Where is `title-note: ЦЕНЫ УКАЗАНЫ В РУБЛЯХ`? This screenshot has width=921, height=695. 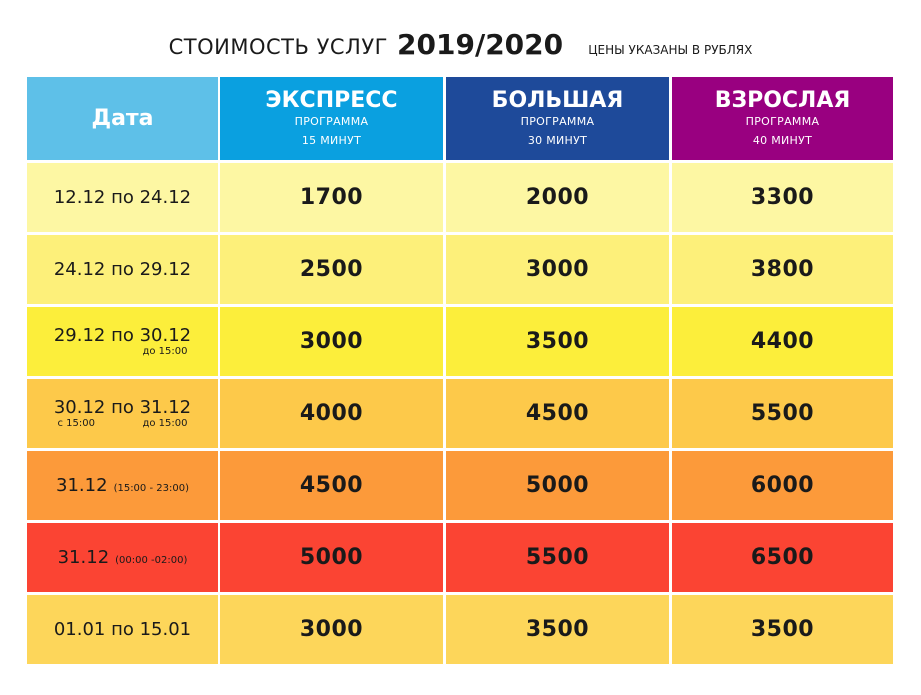
title-note: ЦЕНЫ УКАЗАНЫ В РУБЛЯХ is located at coordinates (670, 50).